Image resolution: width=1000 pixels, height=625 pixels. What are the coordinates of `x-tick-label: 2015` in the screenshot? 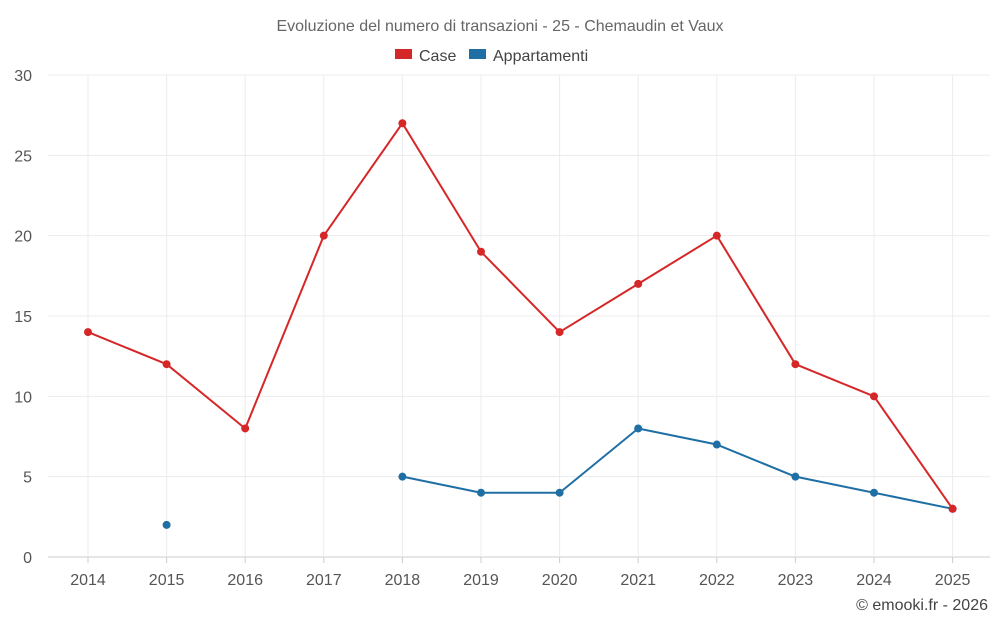 It's located at (167, 580).